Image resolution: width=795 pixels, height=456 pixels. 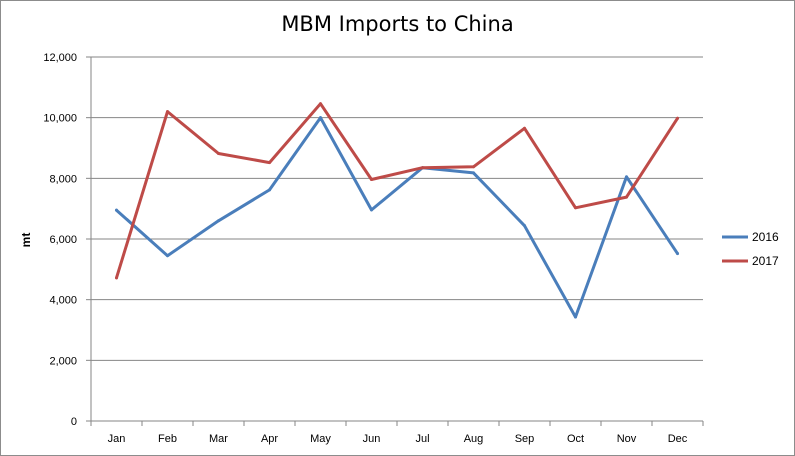 What do you see at coordinates (63, 240) in the screenshot?
I see `y-tick-label: 6,000` at bounding box center [63, 240].